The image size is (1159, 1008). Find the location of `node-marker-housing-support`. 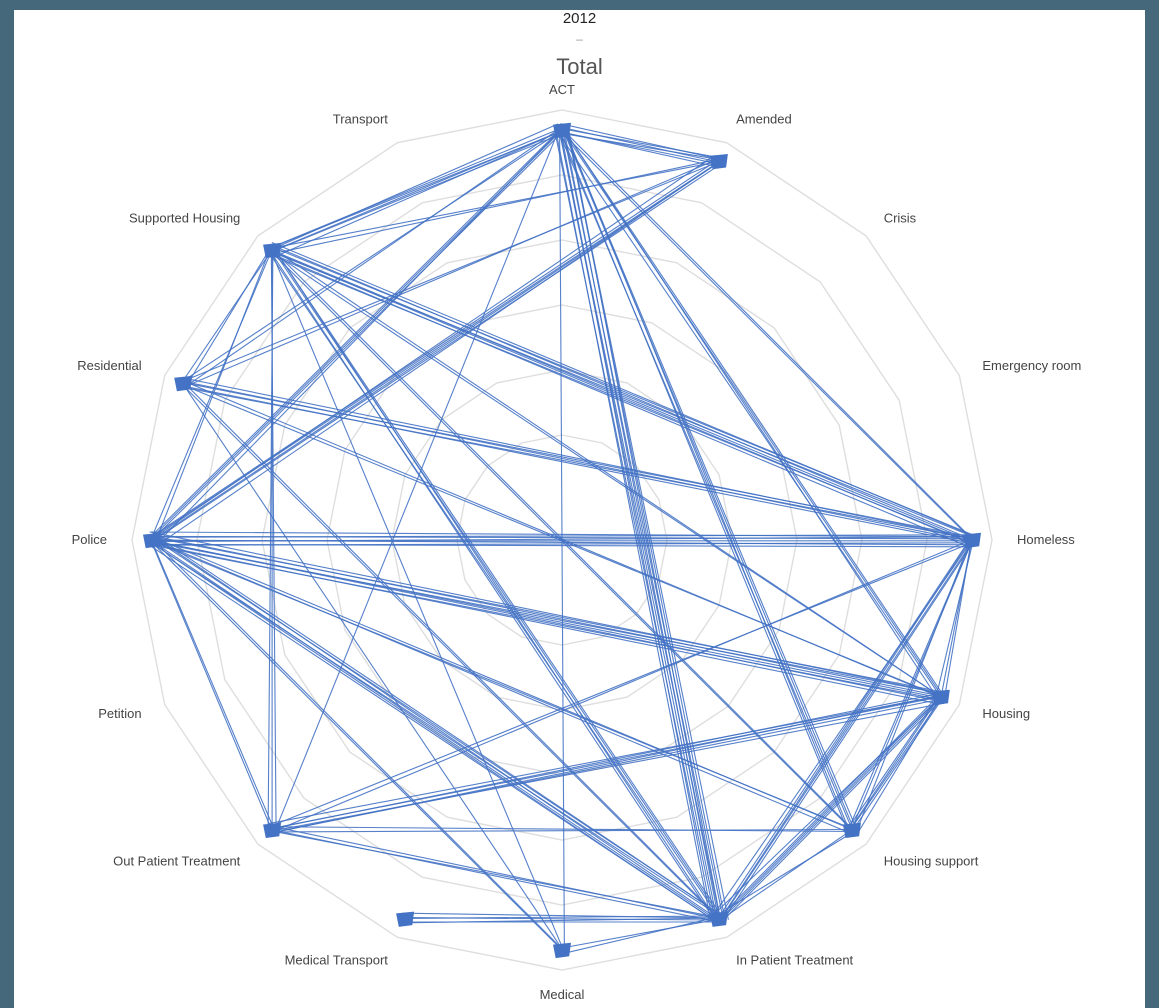

node-marker-housing-support is located at coordinates (851, 830).